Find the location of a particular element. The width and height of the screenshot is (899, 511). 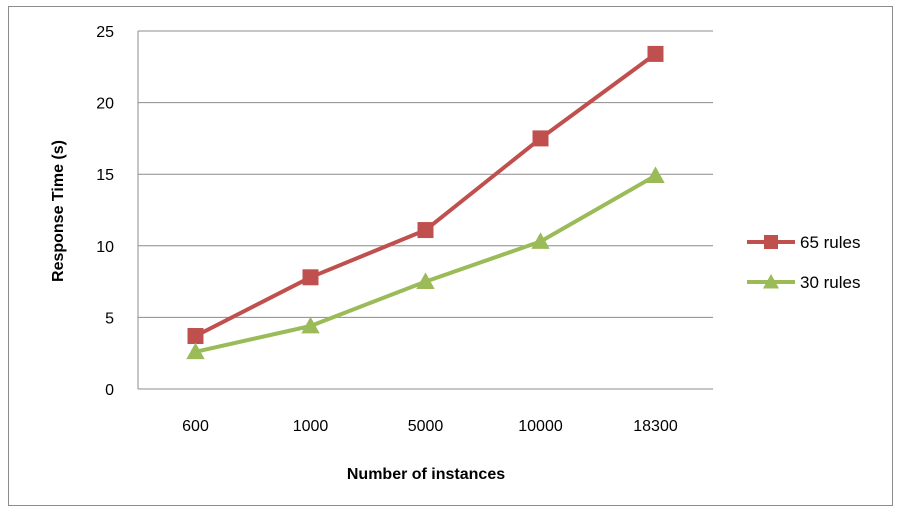

y-tick-label: 5 is located at coordinates (109, 318).